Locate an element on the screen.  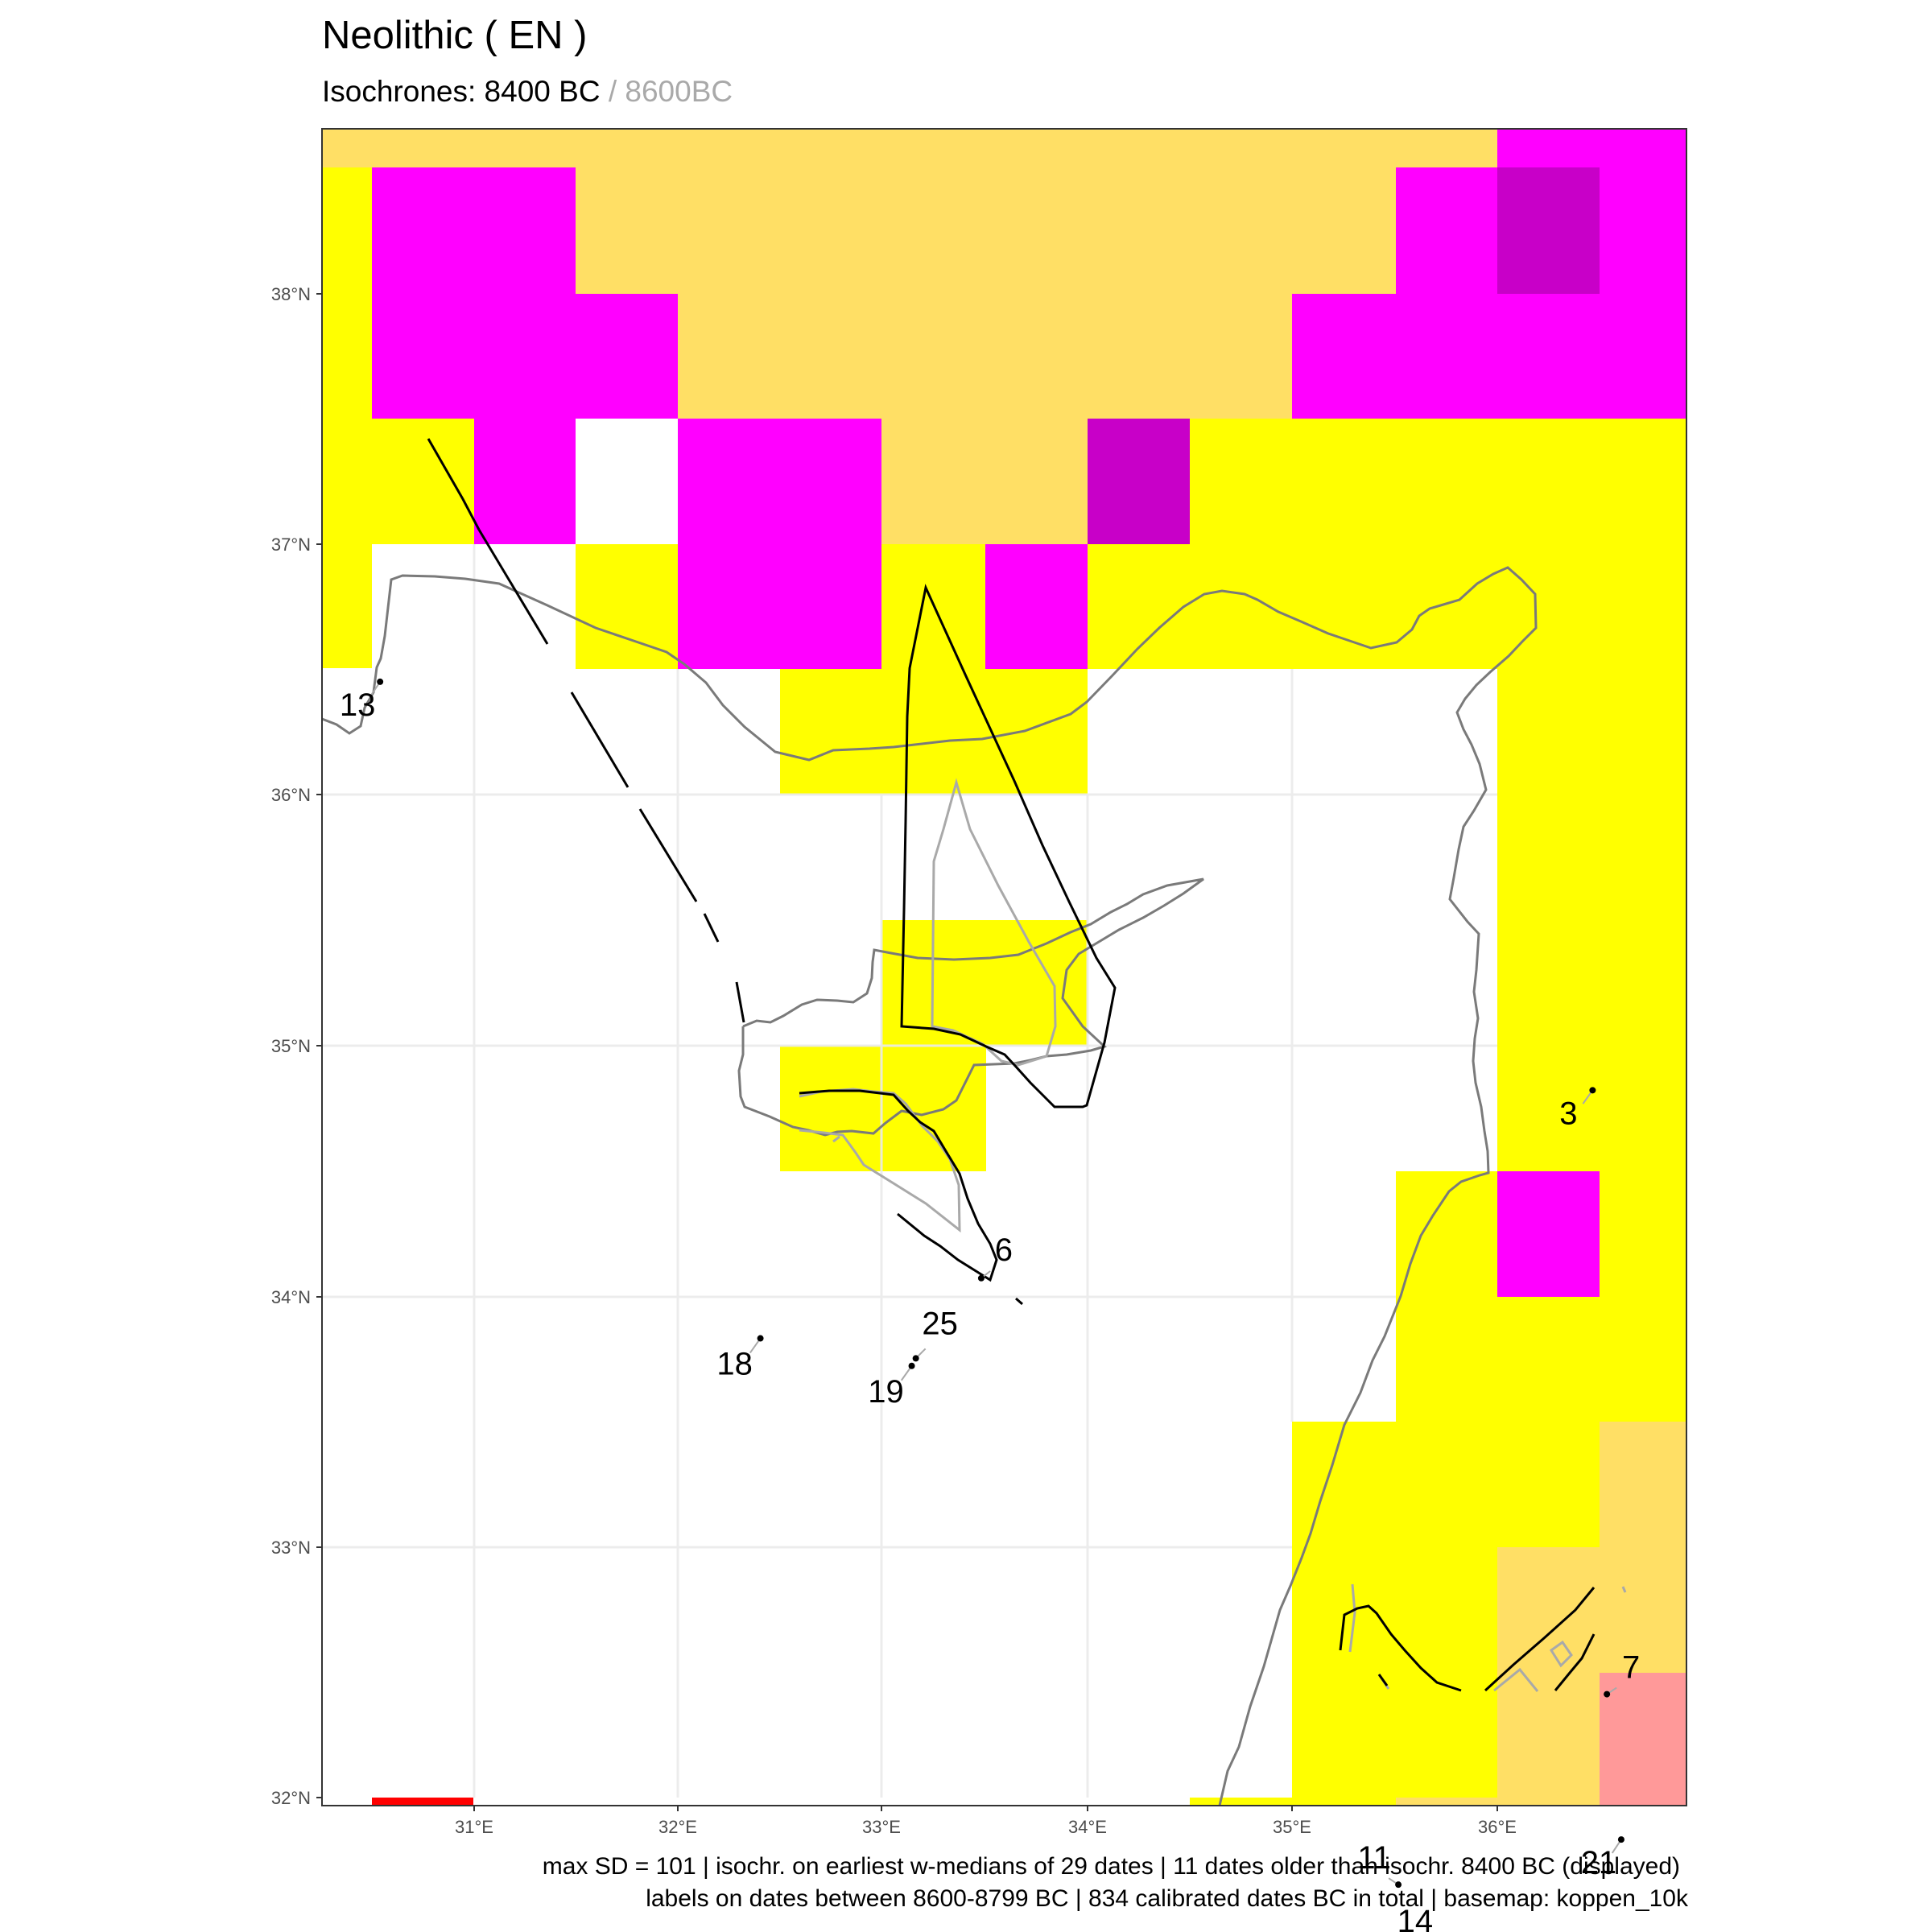
x-tick-label: 31°E is located at coordinates (474, 1827).